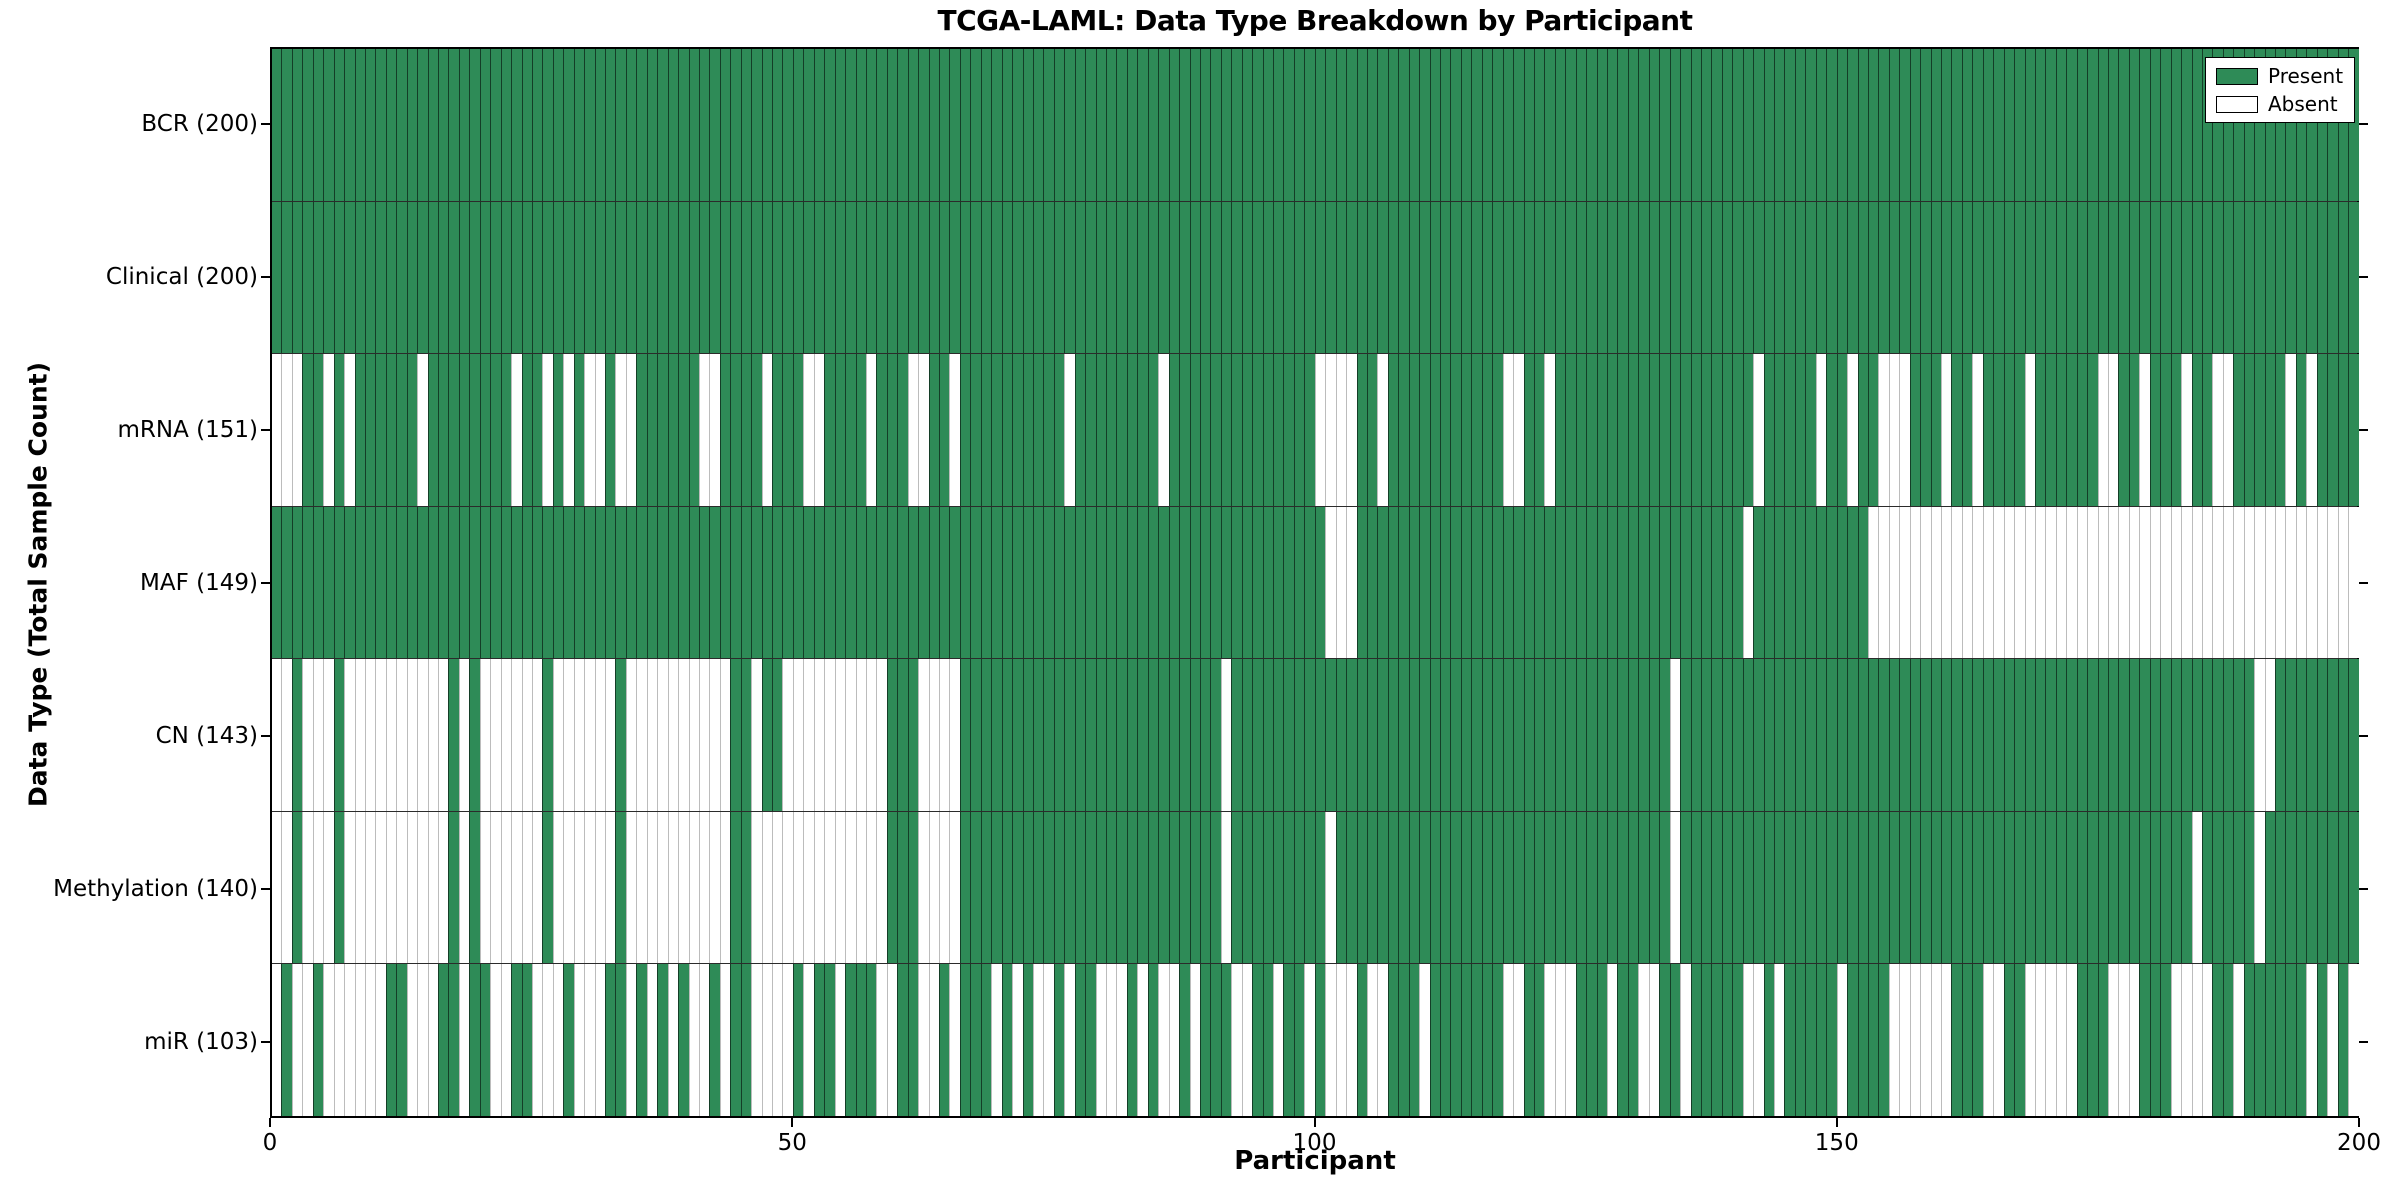 This screenshot has width=2400, height=1200. I want to click on y-tick-mark-left, so click(265, 888).